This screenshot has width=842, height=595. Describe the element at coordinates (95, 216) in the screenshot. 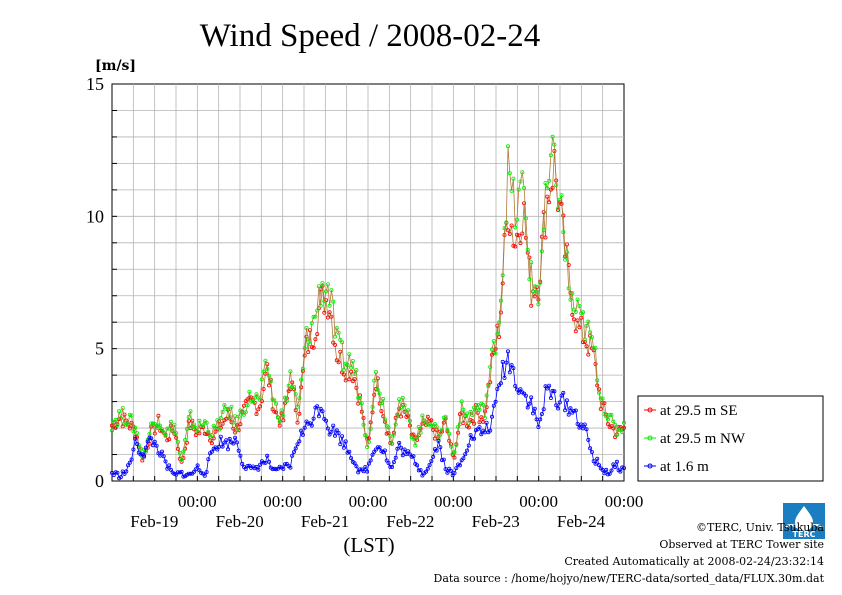

I see `y-tick-label: 10` at that location.